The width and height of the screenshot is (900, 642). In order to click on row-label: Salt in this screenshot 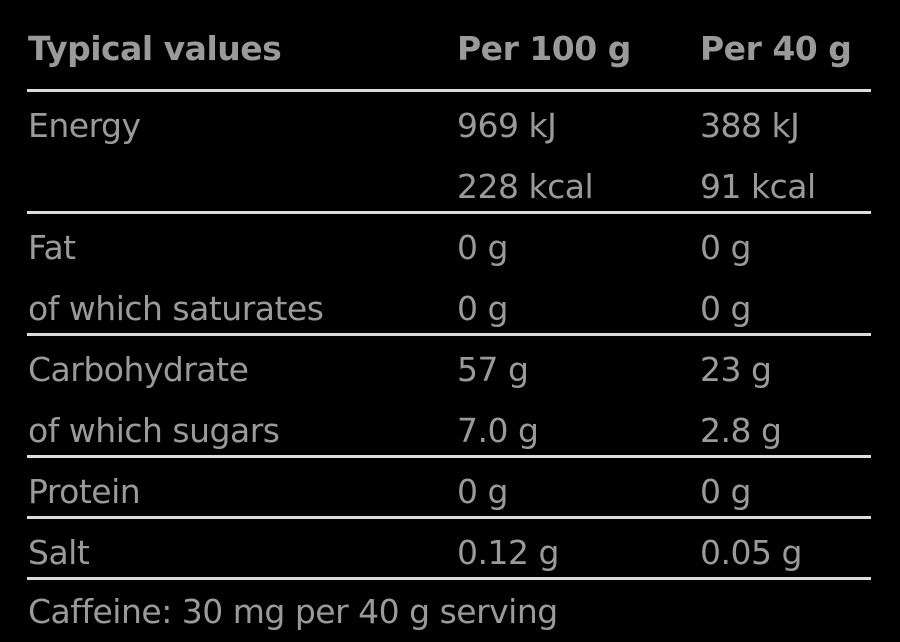, I will do `click(59, 552)`.